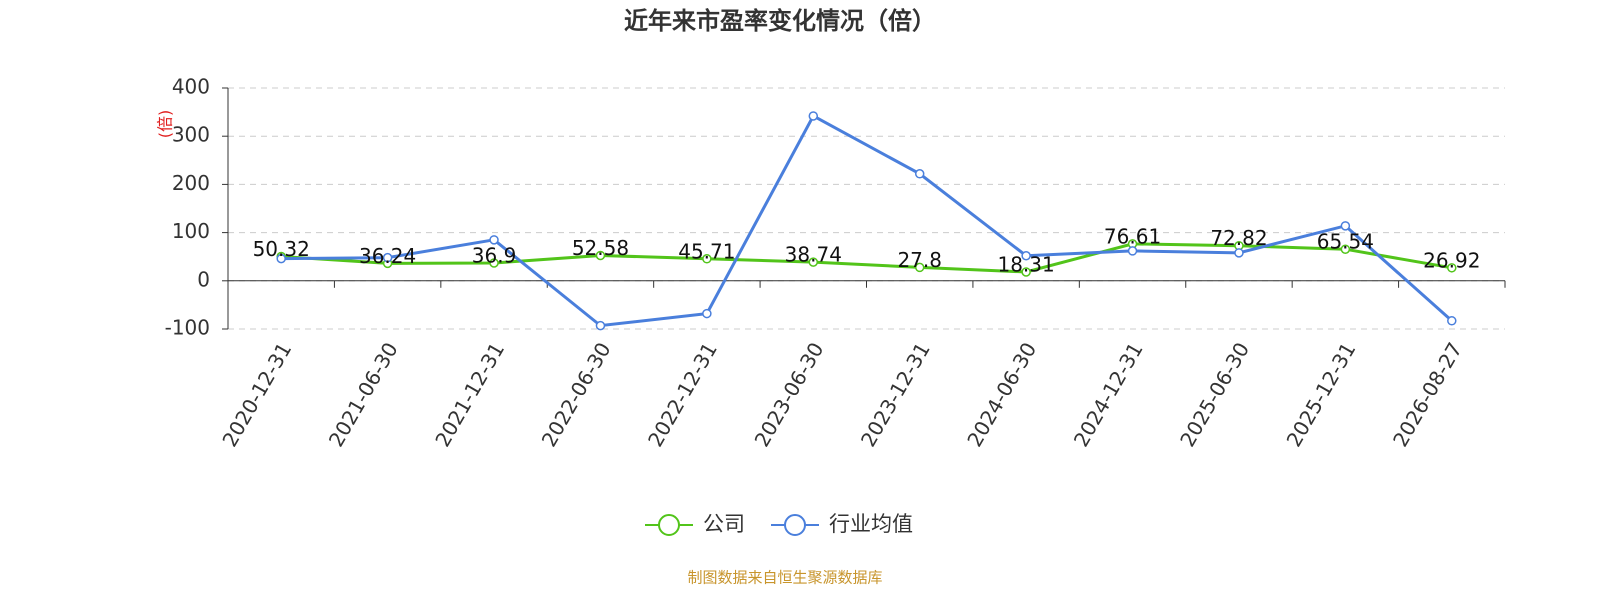 This screenshot has height=600, width=1600. I want to click on x-tick-label: 2022-12-31, so click(682, 394).